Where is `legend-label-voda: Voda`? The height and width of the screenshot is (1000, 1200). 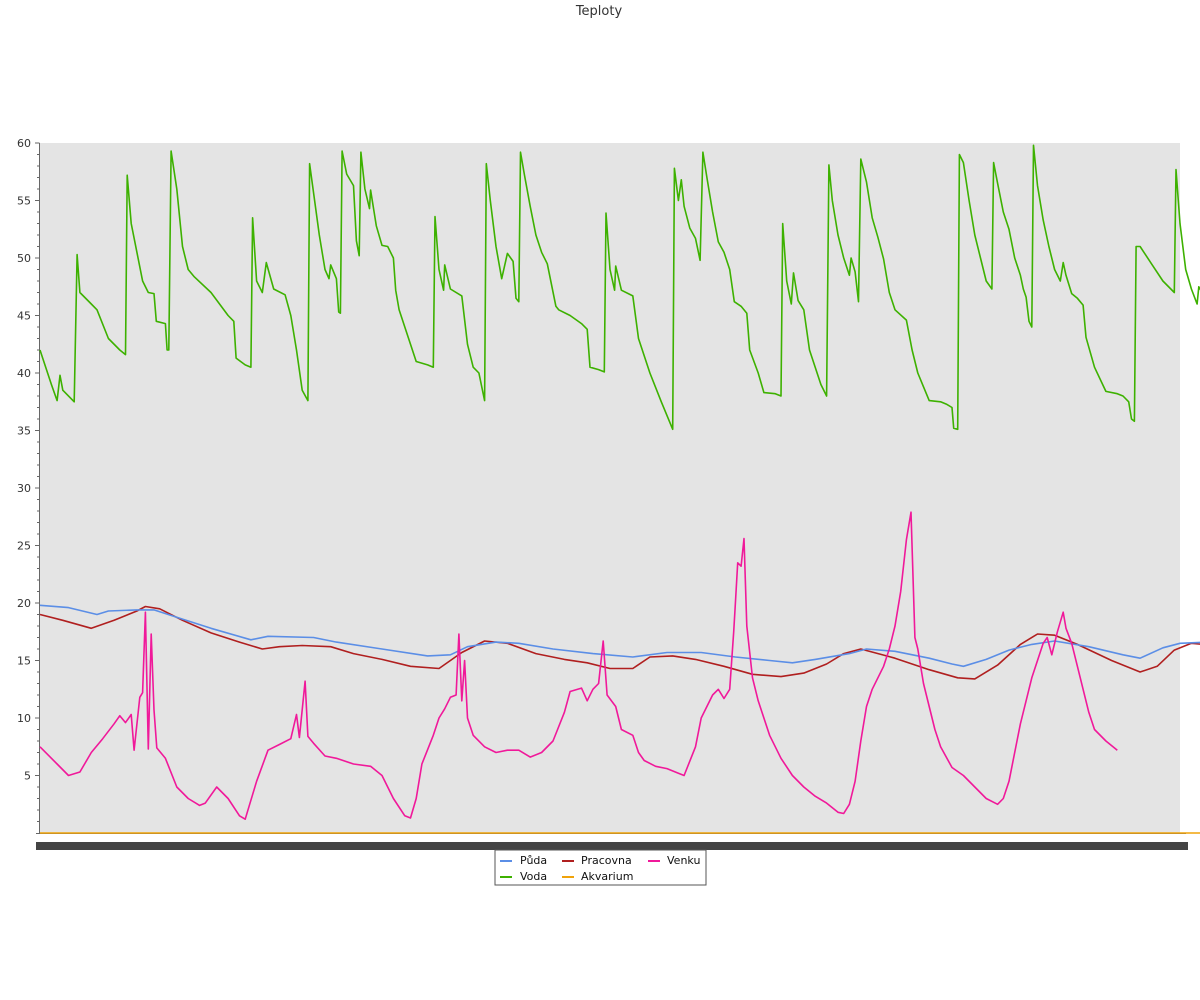 legend-label-voda: Voda is located at coordinates (533, 876).